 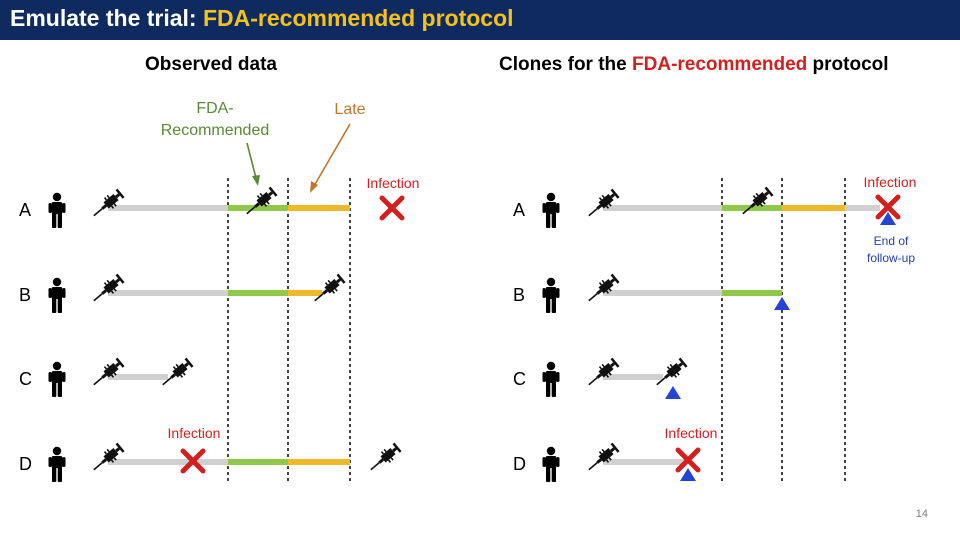 I want to click on fda-annotation-arrowhead, so click(x=256, y=180).